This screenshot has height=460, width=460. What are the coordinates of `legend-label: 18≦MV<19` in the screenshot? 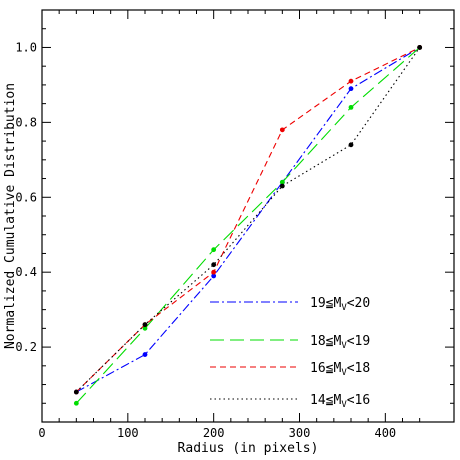 It's located at (340, 342).